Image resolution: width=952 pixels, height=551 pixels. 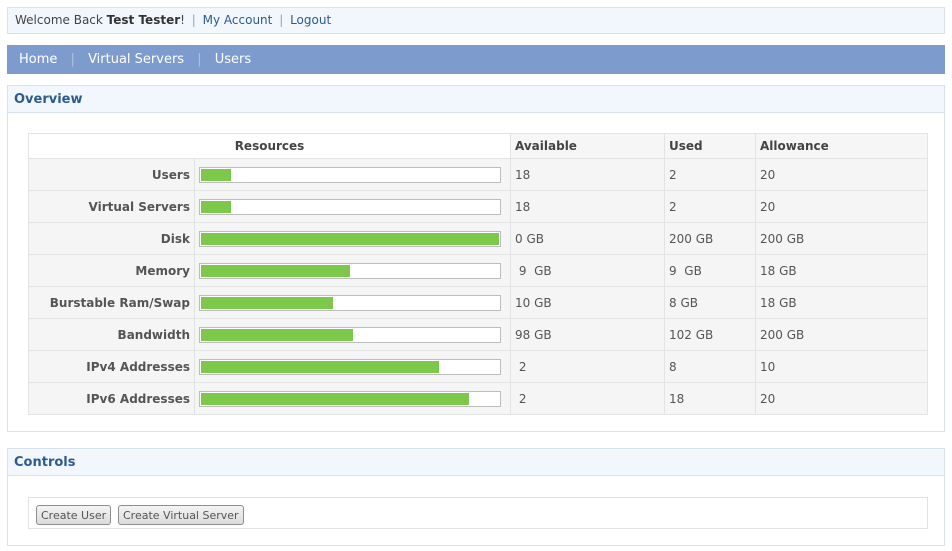 I want to click on resources-header: Resources, so click(x=269, y=146).